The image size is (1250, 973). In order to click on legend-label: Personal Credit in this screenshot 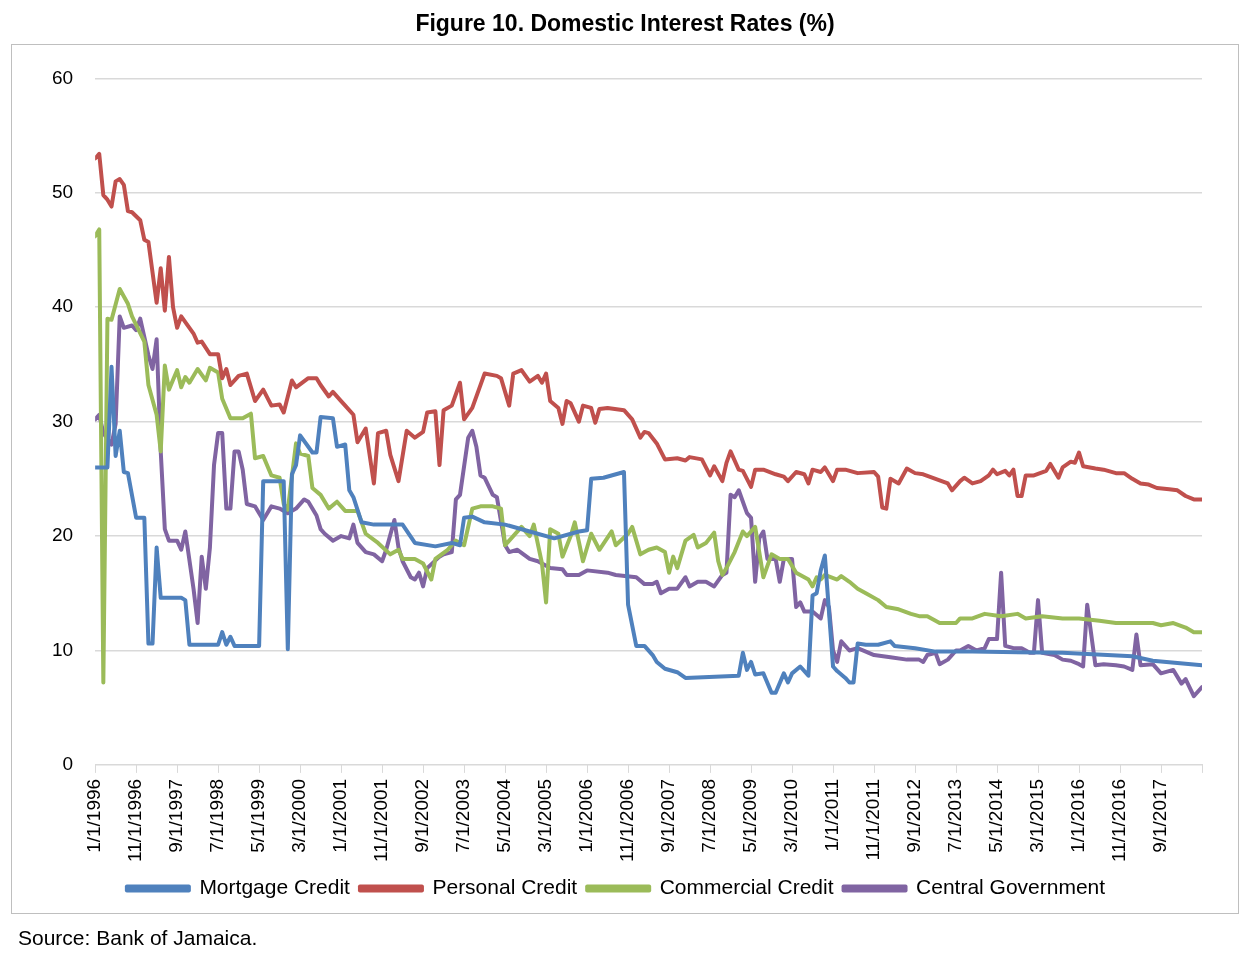, I will do `click(505, 887)`.